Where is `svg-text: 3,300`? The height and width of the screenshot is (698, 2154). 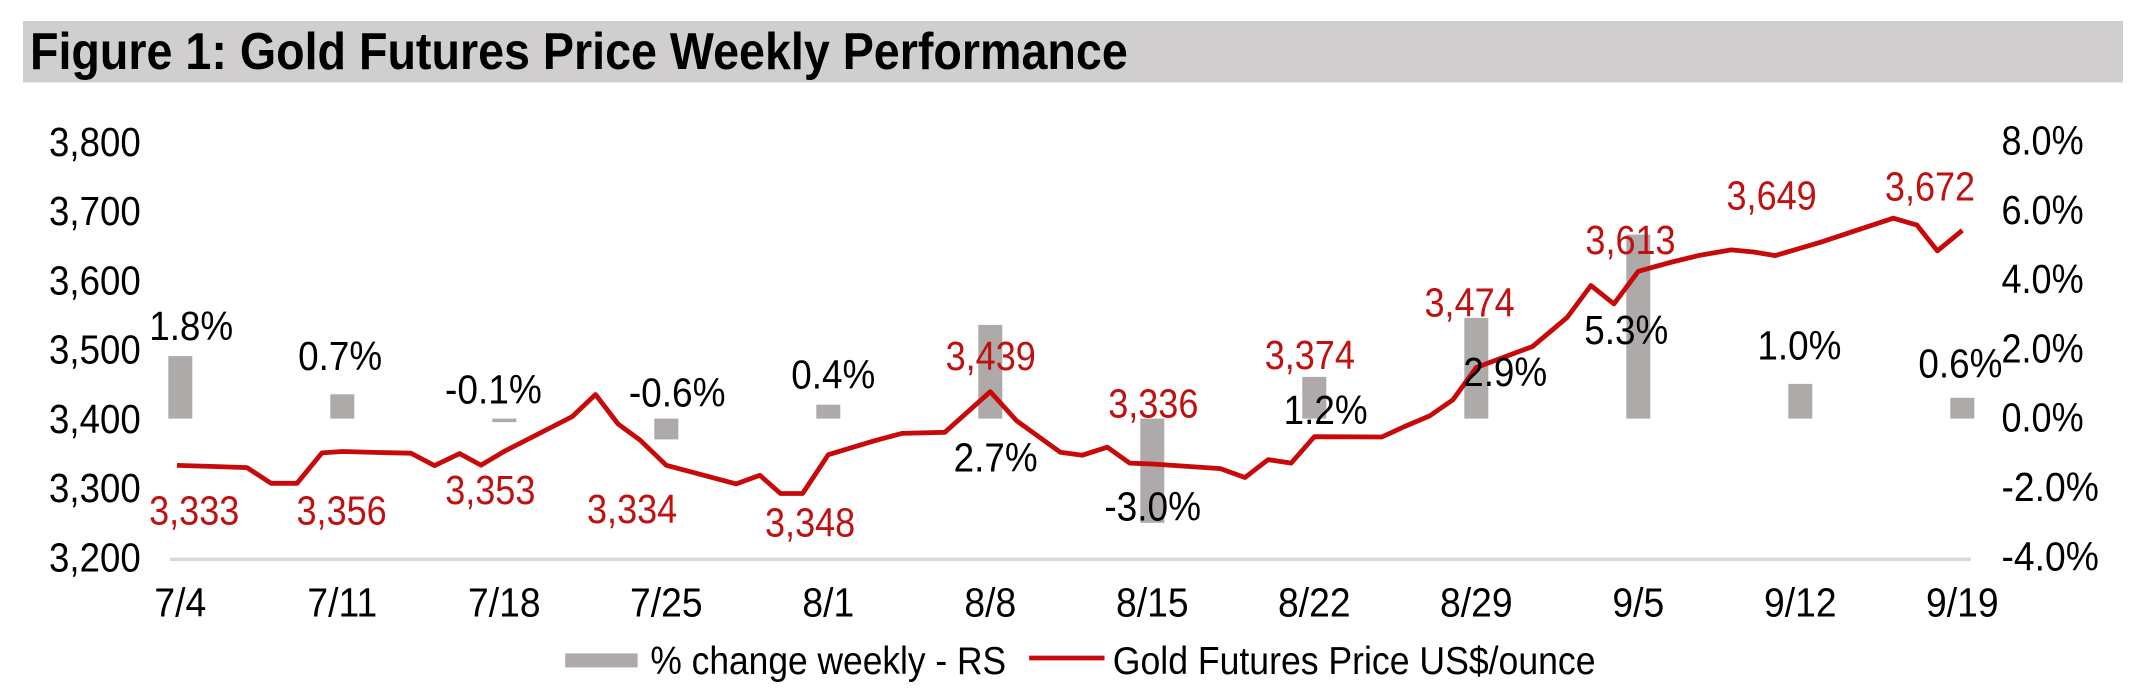 svg-text: 3,300 is located at coordinates (95, 489).